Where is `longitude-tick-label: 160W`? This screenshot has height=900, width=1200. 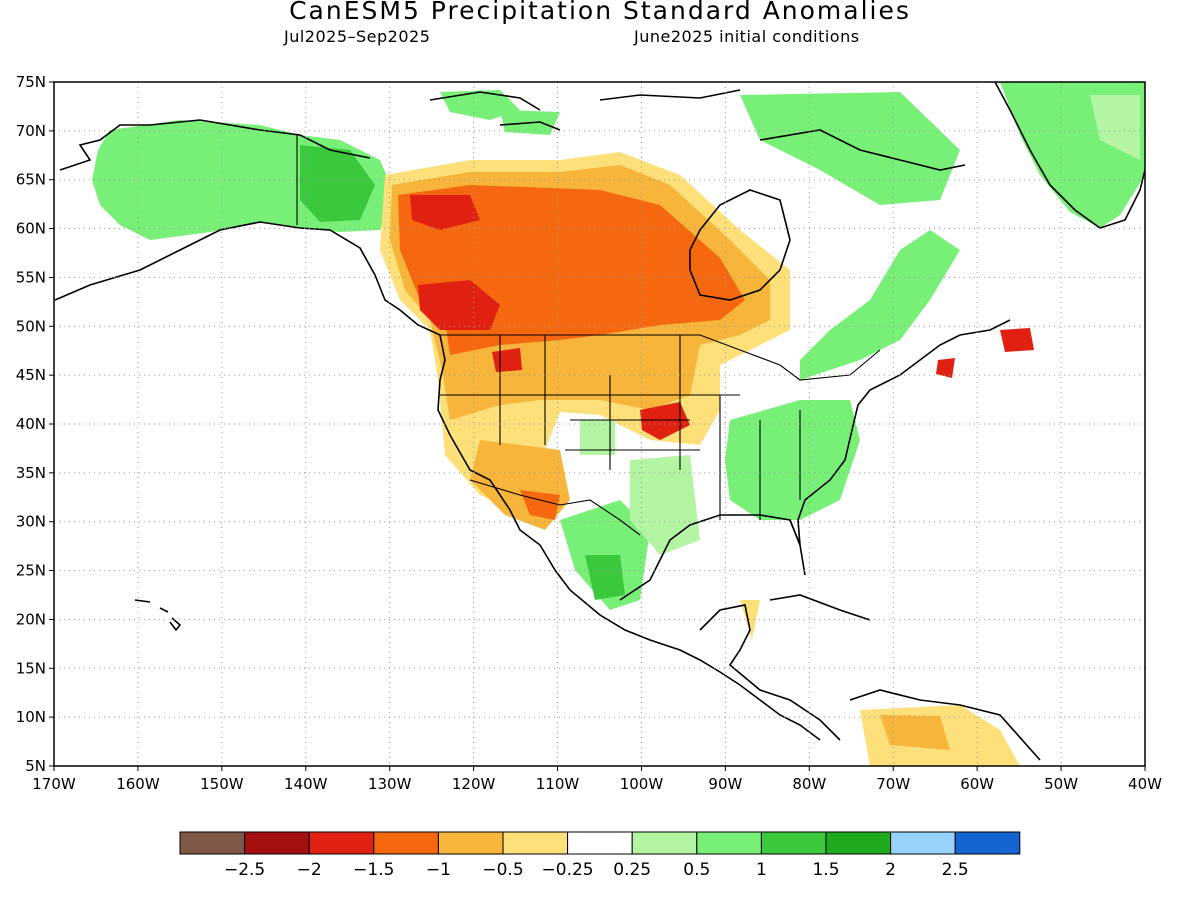 longitude-tick-label: 160W is located at coordinates (138, 784).